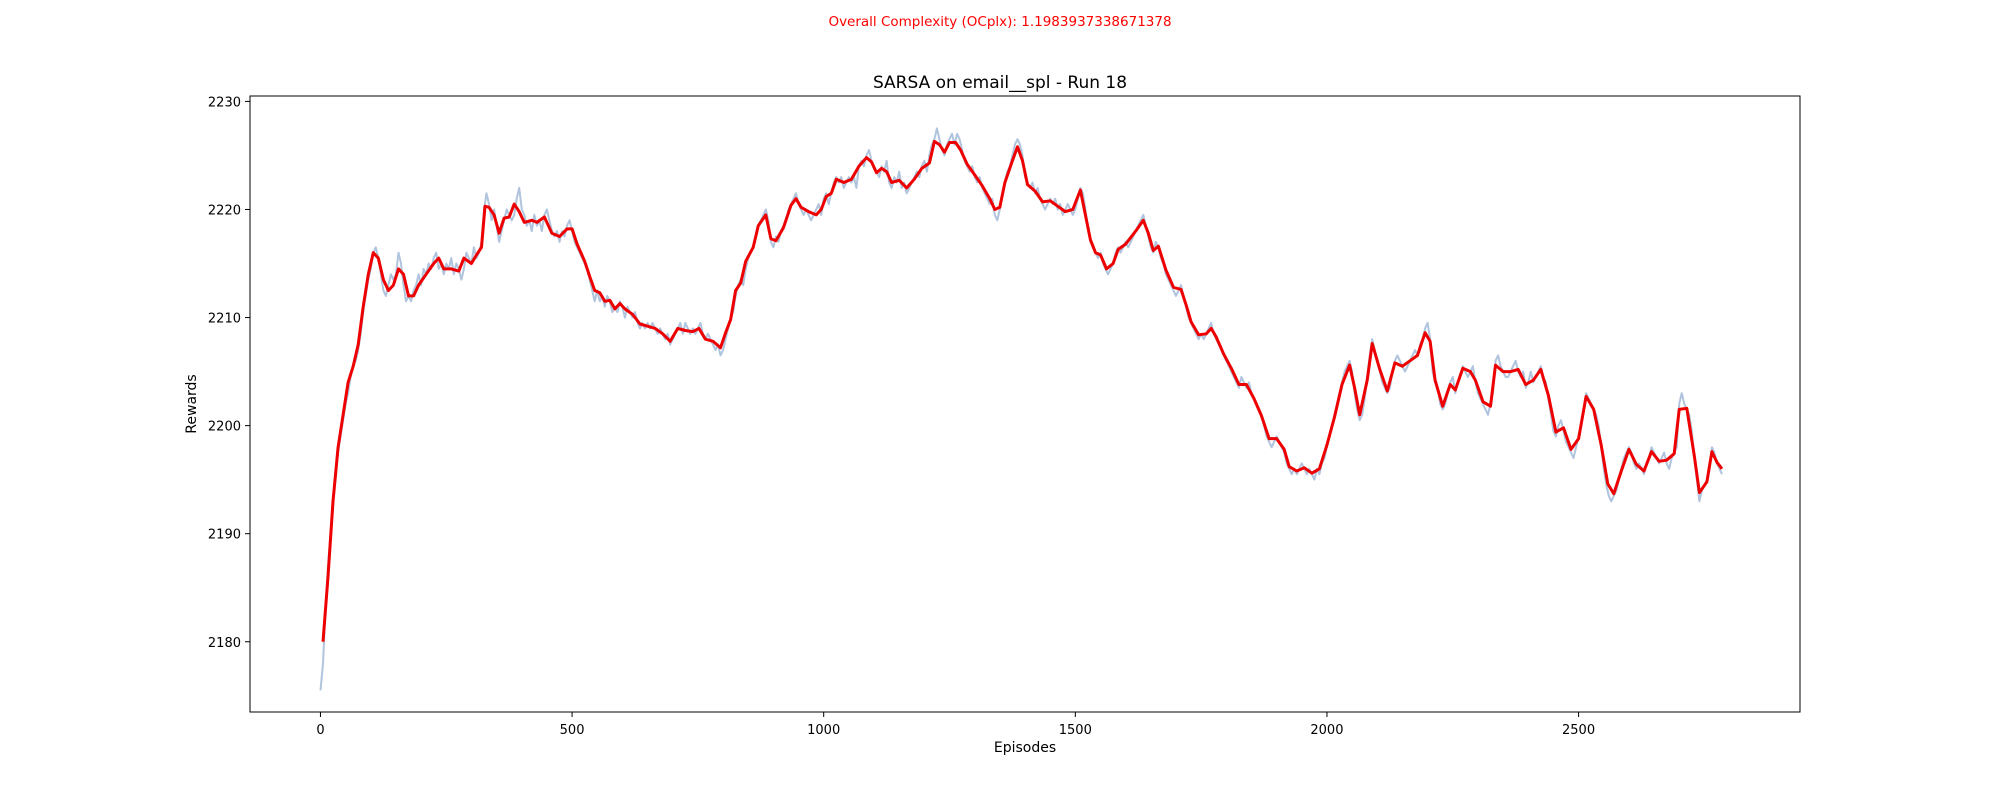 The image size is (2000, 800). I want to click on y-tick-label: 2230, so click(224, 102).